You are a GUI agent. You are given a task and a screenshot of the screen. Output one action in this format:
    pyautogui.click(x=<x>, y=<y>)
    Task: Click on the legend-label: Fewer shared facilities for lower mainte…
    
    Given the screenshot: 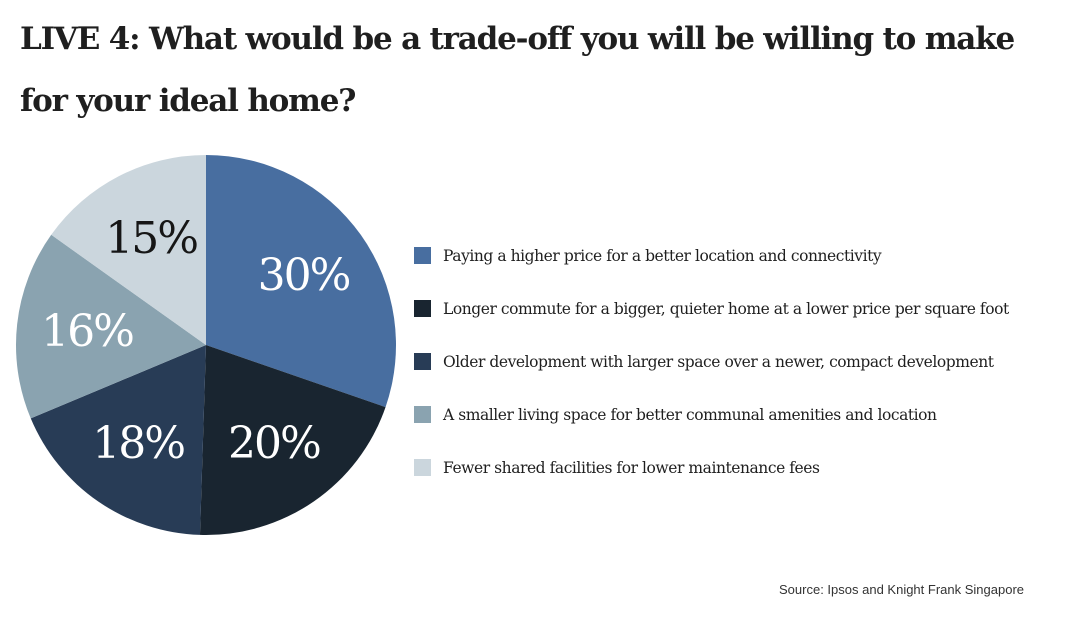 What is the action you would take?
    pyautogui.click(x=631, y=467)
    